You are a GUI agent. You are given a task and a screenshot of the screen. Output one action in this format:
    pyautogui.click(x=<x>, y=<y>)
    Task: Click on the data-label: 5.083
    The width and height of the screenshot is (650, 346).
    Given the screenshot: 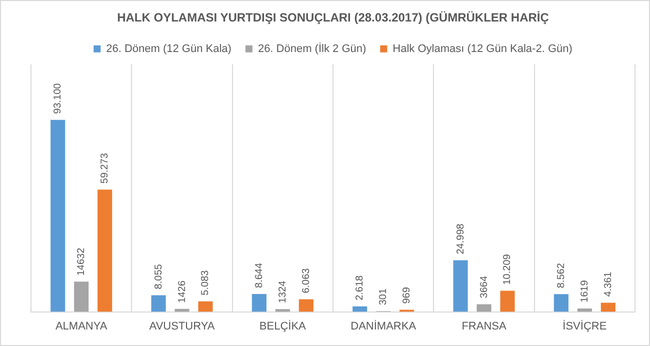 What is the action you would take?
    pyautogui.click(x=206, y=283)
    